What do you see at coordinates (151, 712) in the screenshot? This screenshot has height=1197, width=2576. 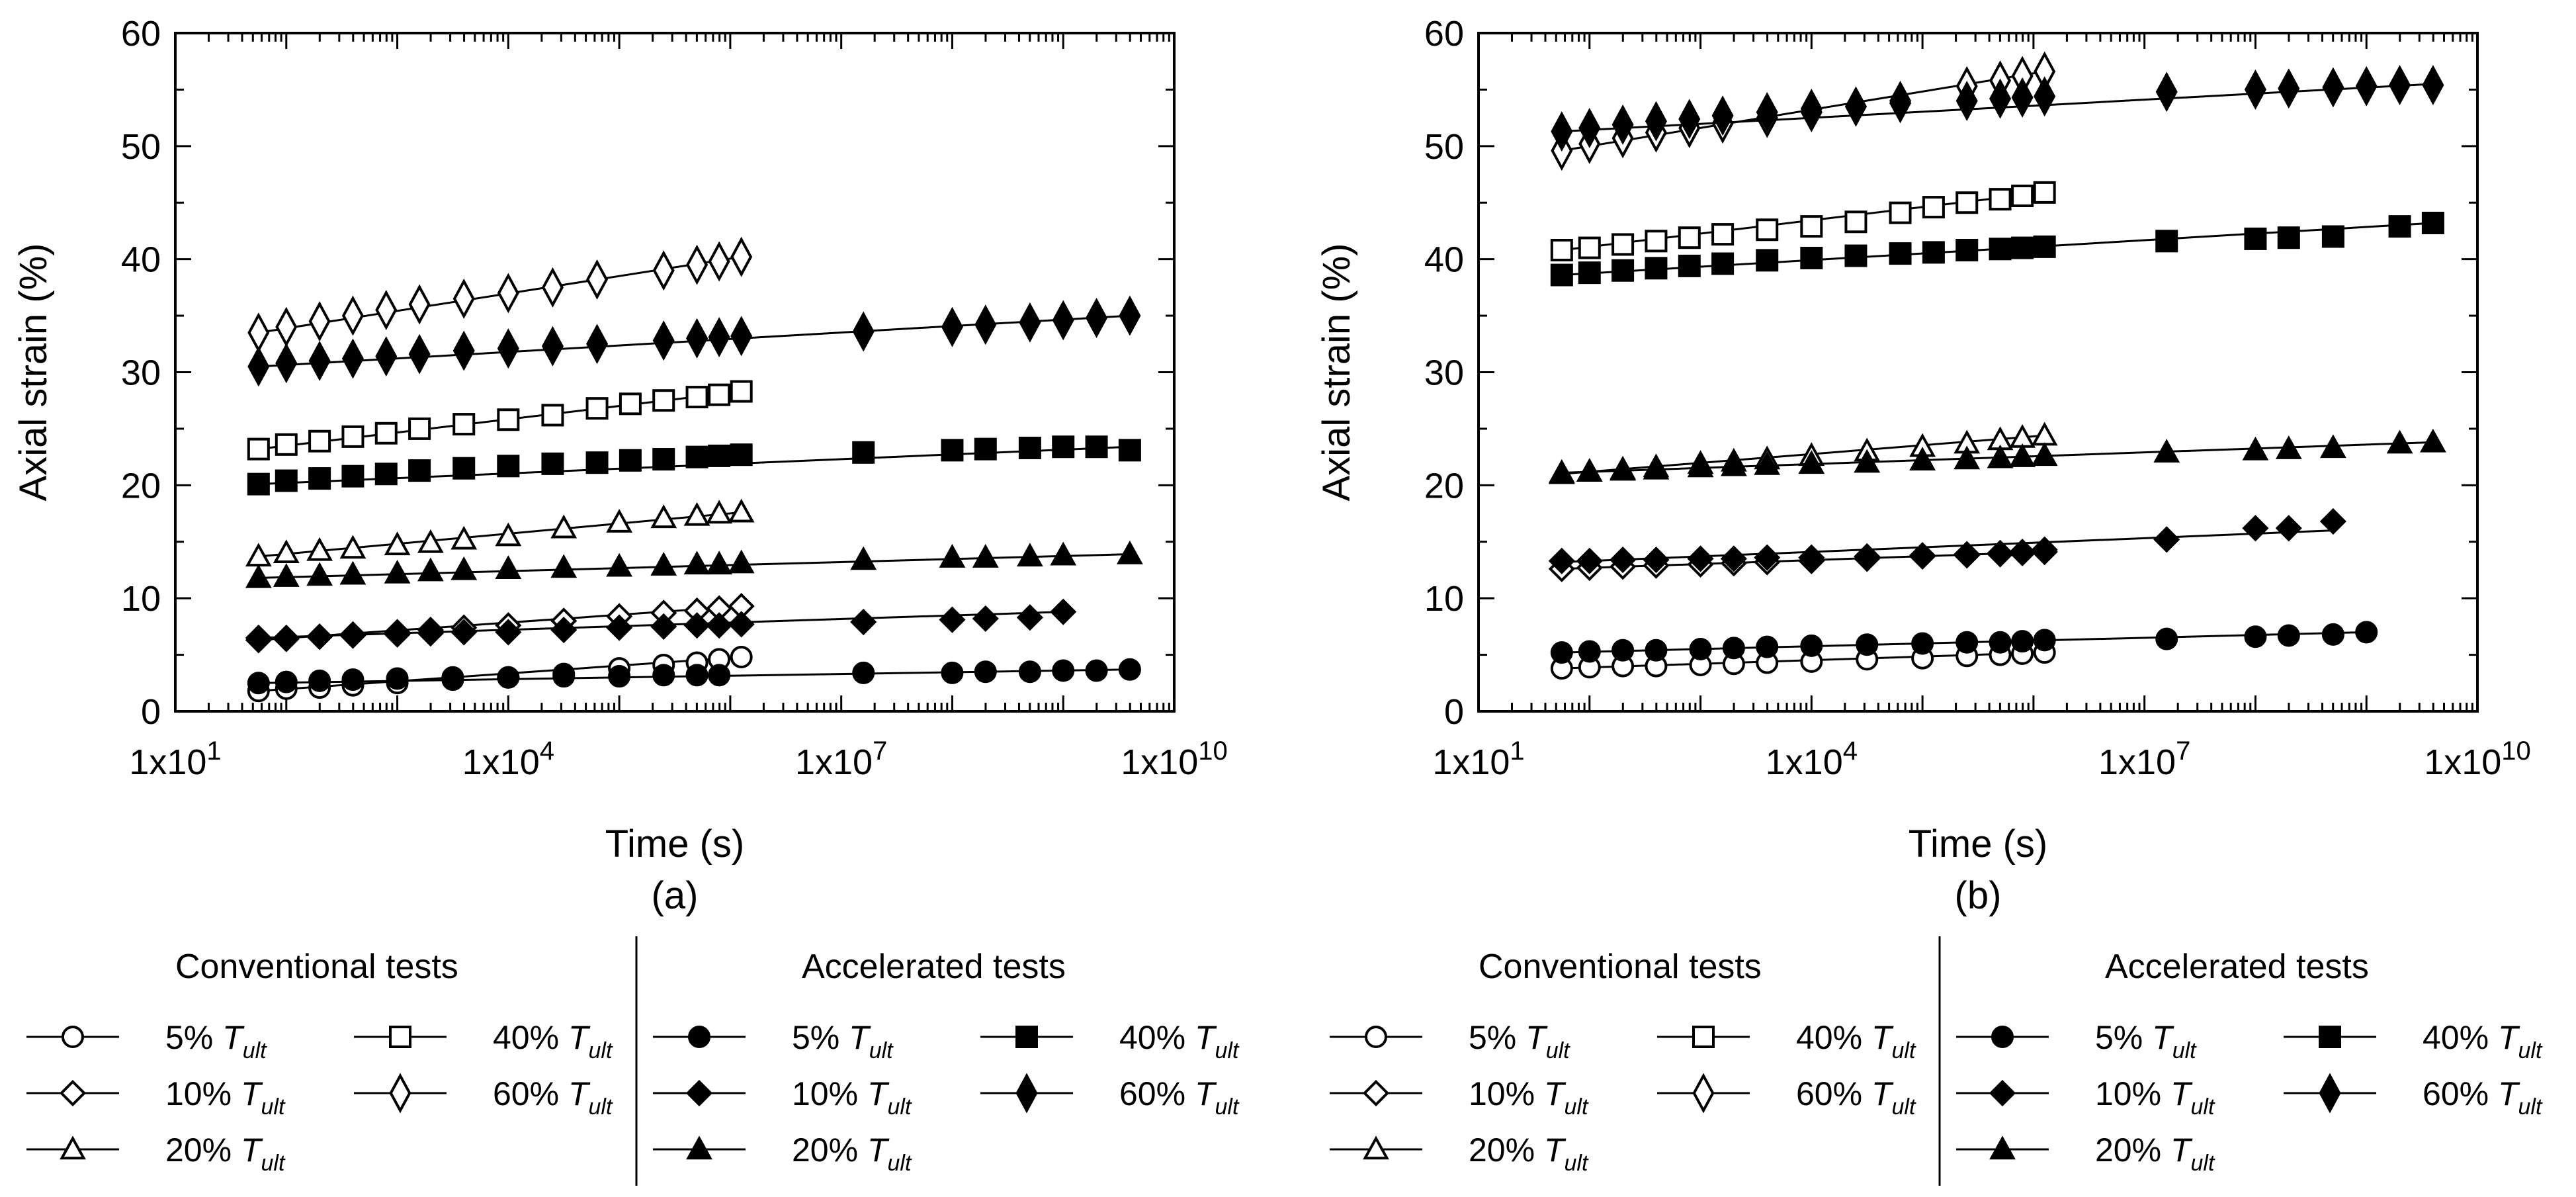 I see `y-tick-label: 0` at bounding box center [151, 712].